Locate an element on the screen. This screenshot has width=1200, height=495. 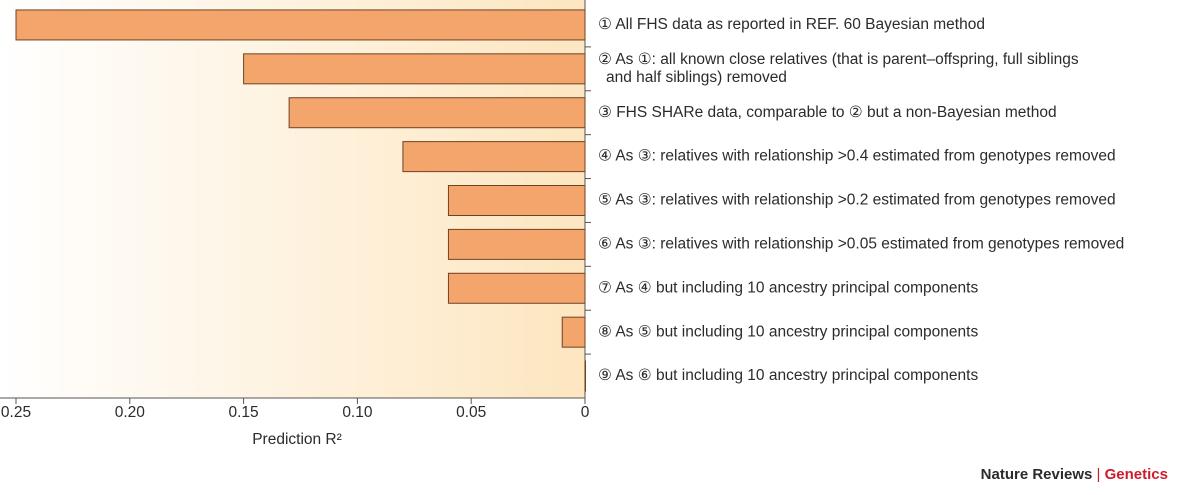
journal: Genetics is located at coordinates (1136, 474).